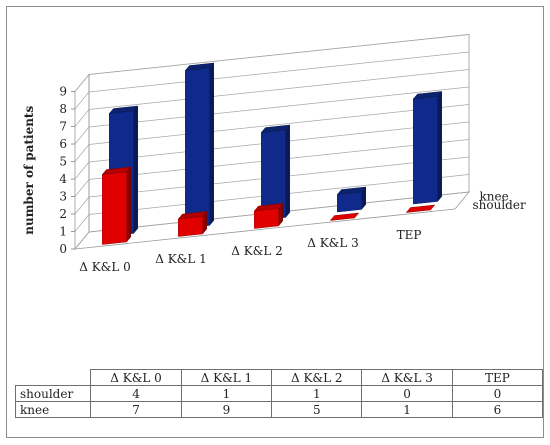  What do you see at coordinates (63, 249) in the screenshot?
I see `y-tick-label: 0` at bounding box center [63, 249].